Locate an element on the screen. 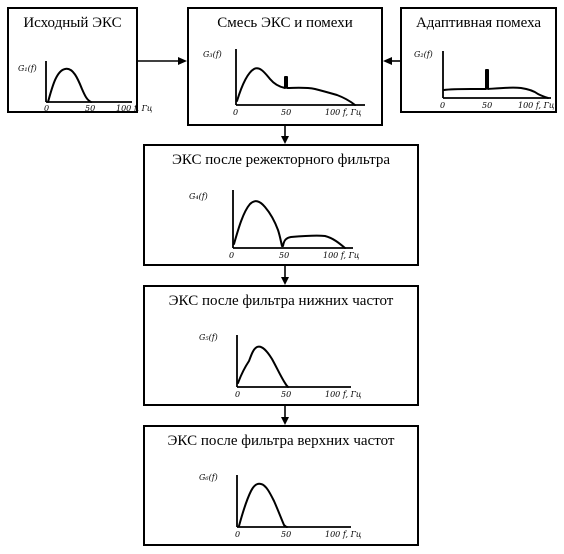  arrow-mixed-to-notch is located at coordinates (285, 135).